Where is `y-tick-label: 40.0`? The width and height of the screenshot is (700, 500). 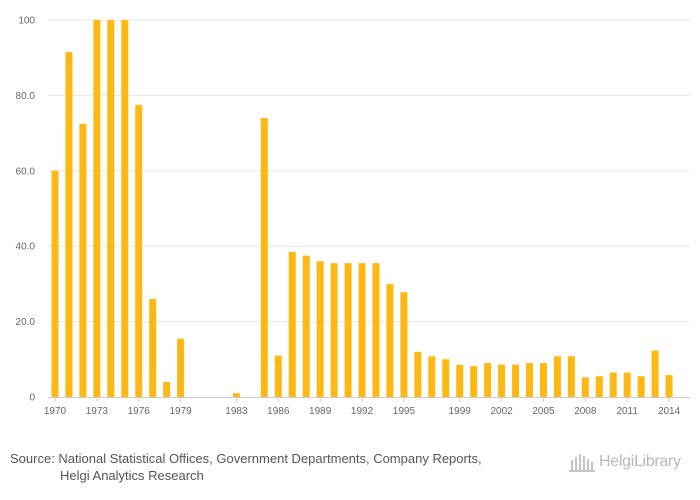 y-tick-label: 40.0 is located at coordinates (26, 247).